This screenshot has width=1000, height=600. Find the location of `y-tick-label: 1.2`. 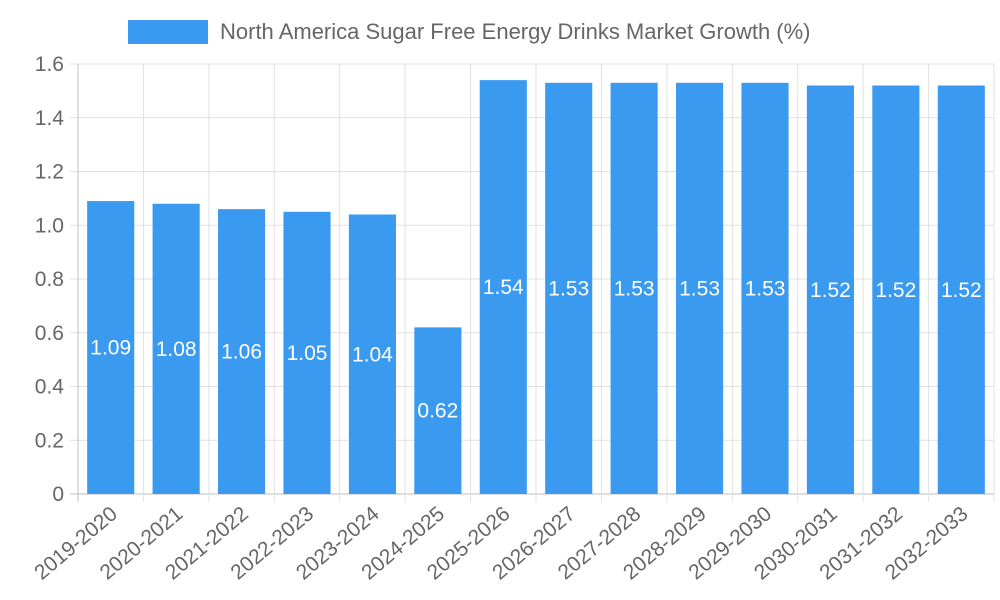

y-tick-label: 1.2 is located at coordinates (49, 172).